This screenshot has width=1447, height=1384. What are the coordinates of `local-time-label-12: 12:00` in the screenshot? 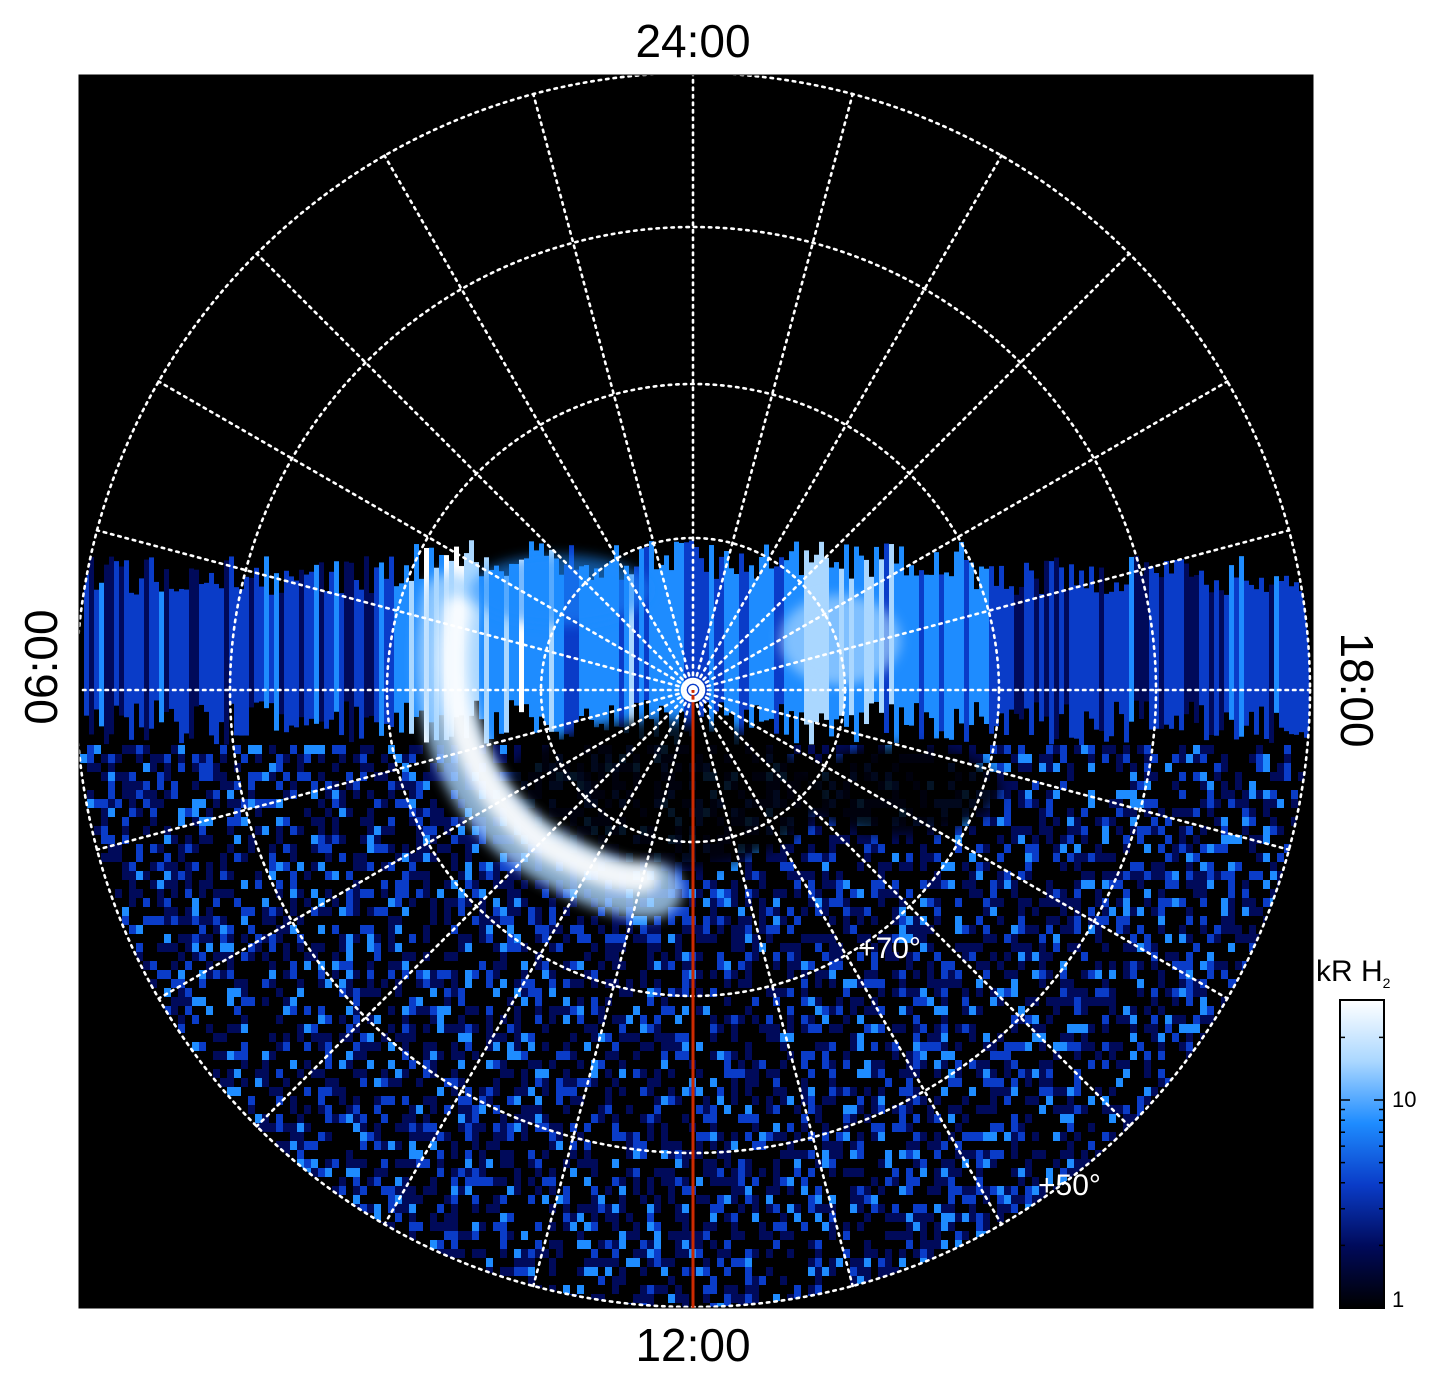 It's located at (693, 1345).